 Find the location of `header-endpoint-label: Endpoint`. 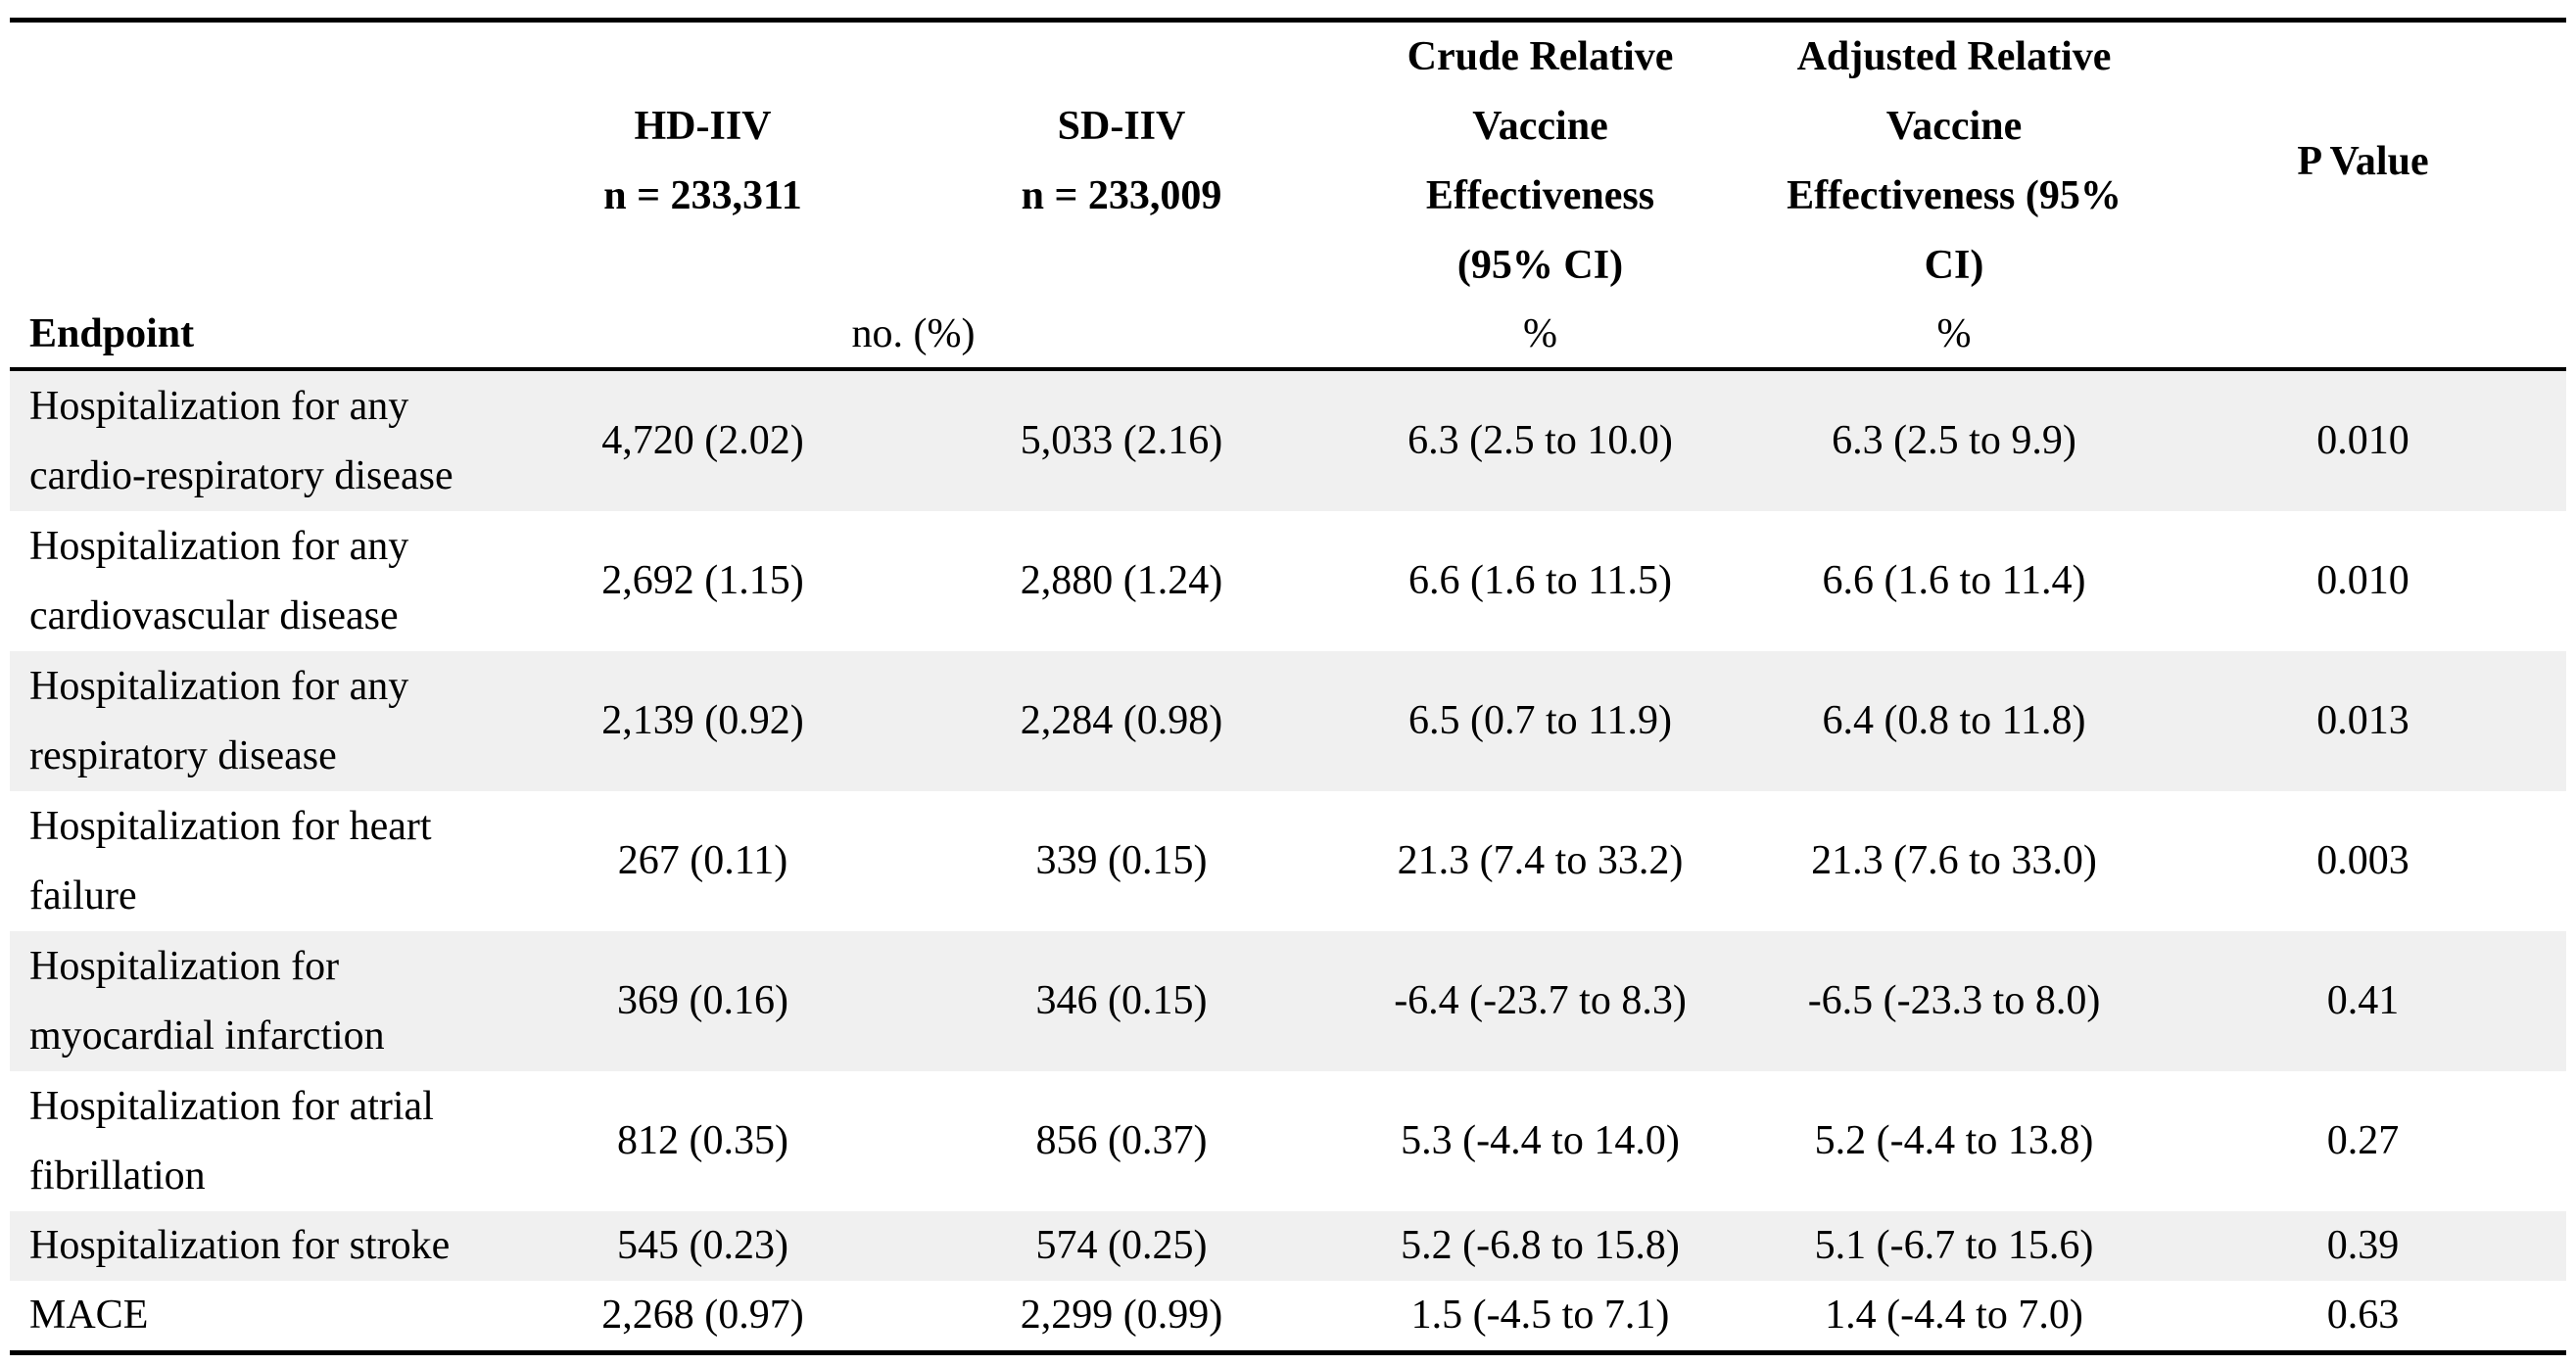

header-endpoint-label: Endpoint is located at coordinates (253, 336).